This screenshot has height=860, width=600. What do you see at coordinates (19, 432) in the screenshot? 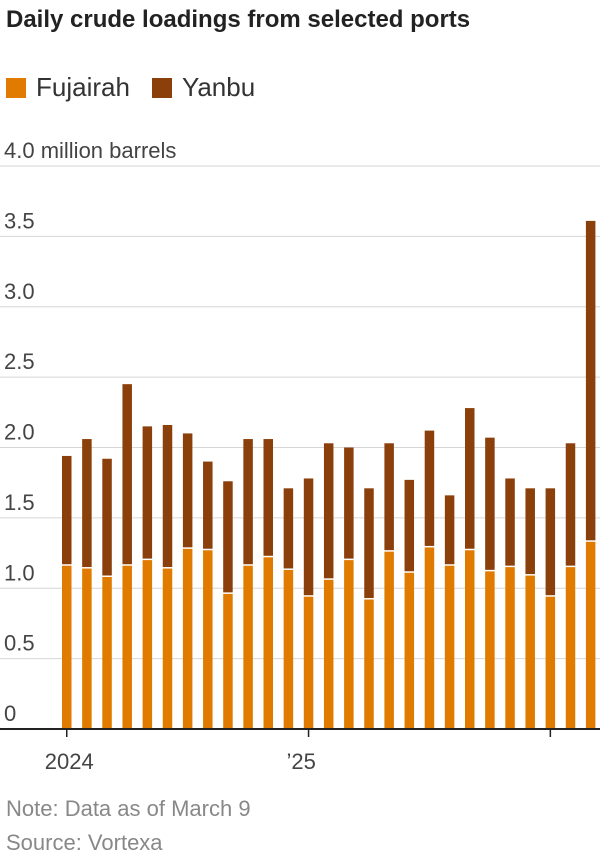
I see `y-tick-label: 2.0` at bounding box center [19, 432].